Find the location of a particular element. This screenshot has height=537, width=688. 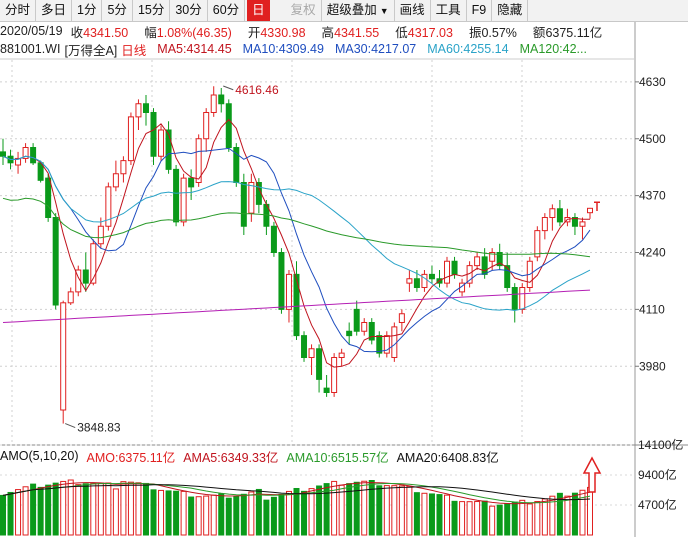

toolbar-label: 隐藏 is located at coordinates (510, 10).